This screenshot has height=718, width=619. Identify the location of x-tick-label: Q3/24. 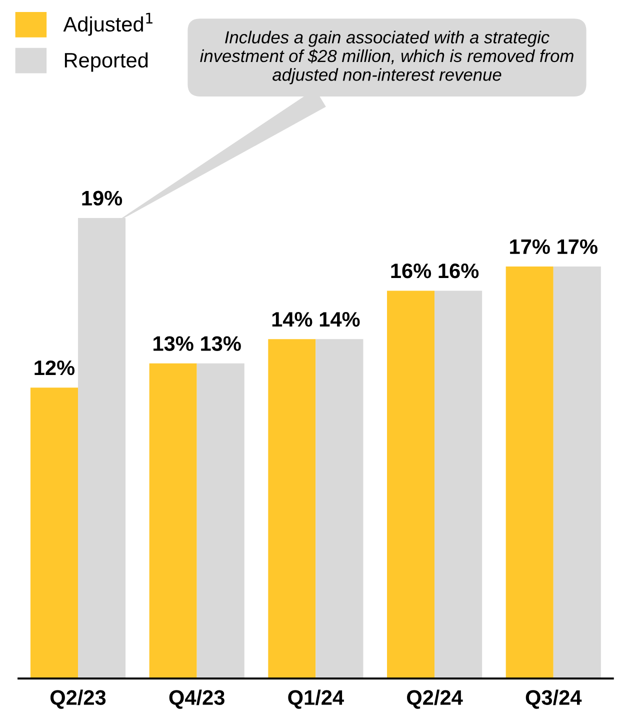
(554, 699).